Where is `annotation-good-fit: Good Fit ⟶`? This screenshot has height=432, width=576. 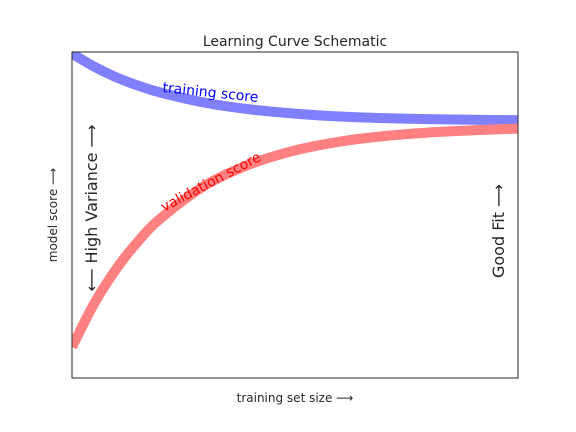
annotation-good-fit: Good Fit ⟶ is located at coordinates (498, 231).